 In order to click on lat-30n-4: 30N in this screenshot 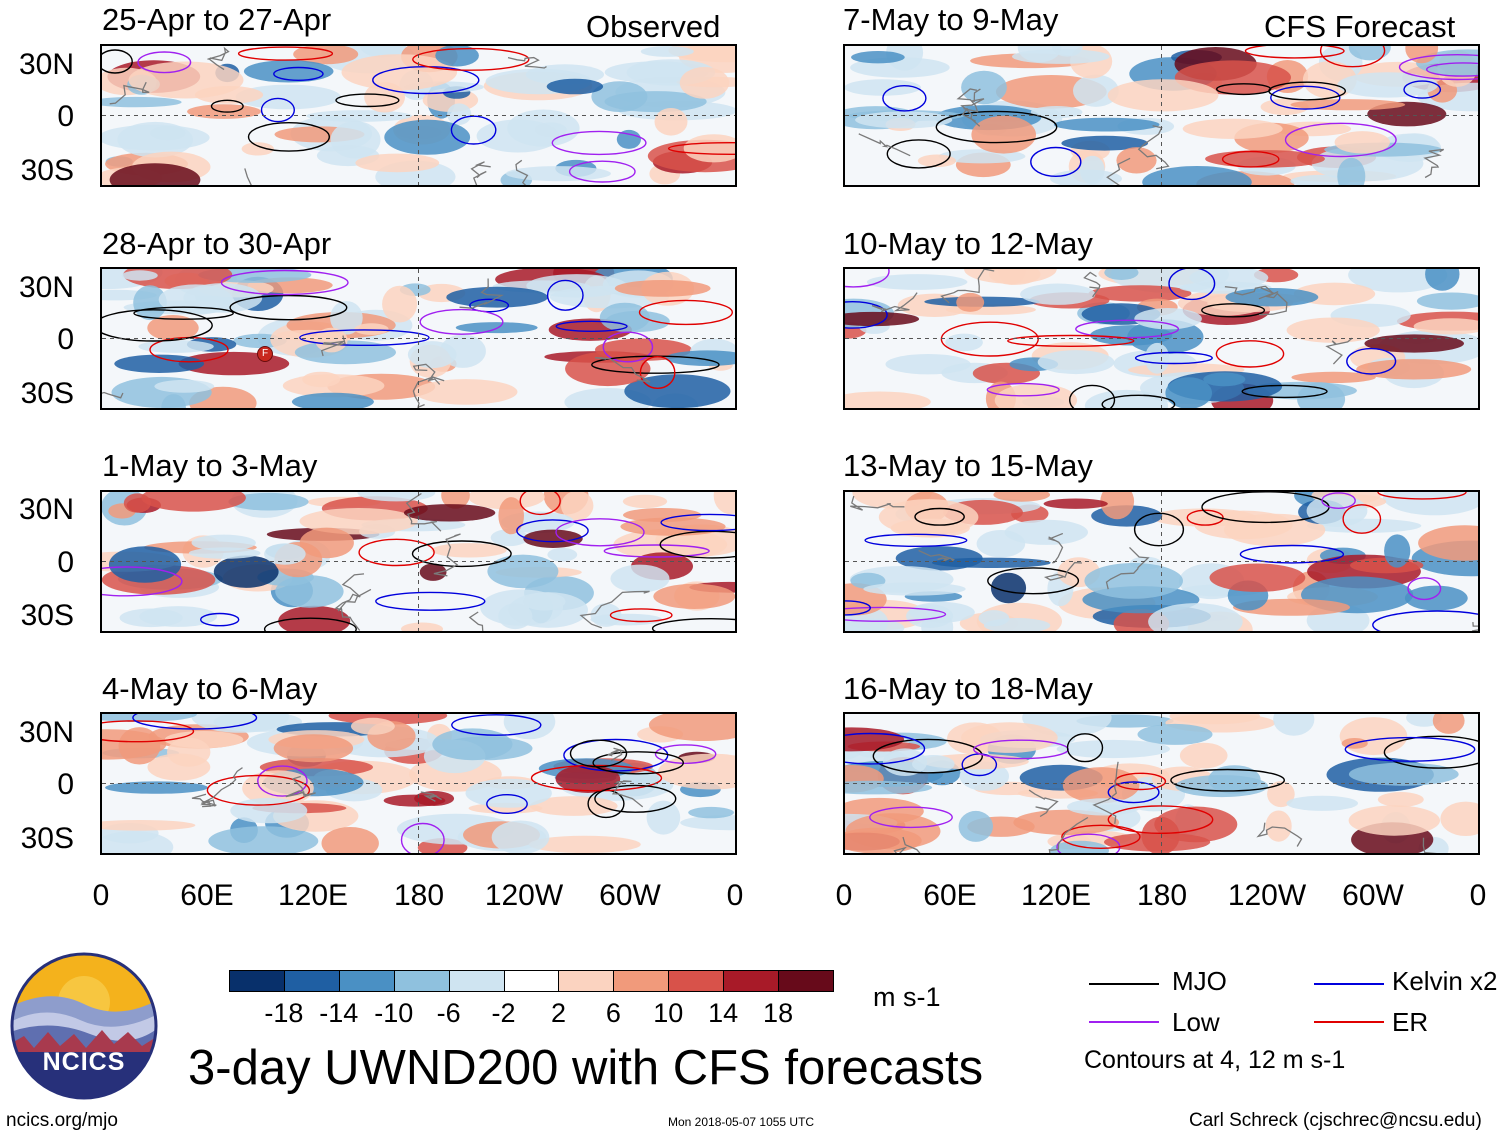, I will do `click(46, 732)`.